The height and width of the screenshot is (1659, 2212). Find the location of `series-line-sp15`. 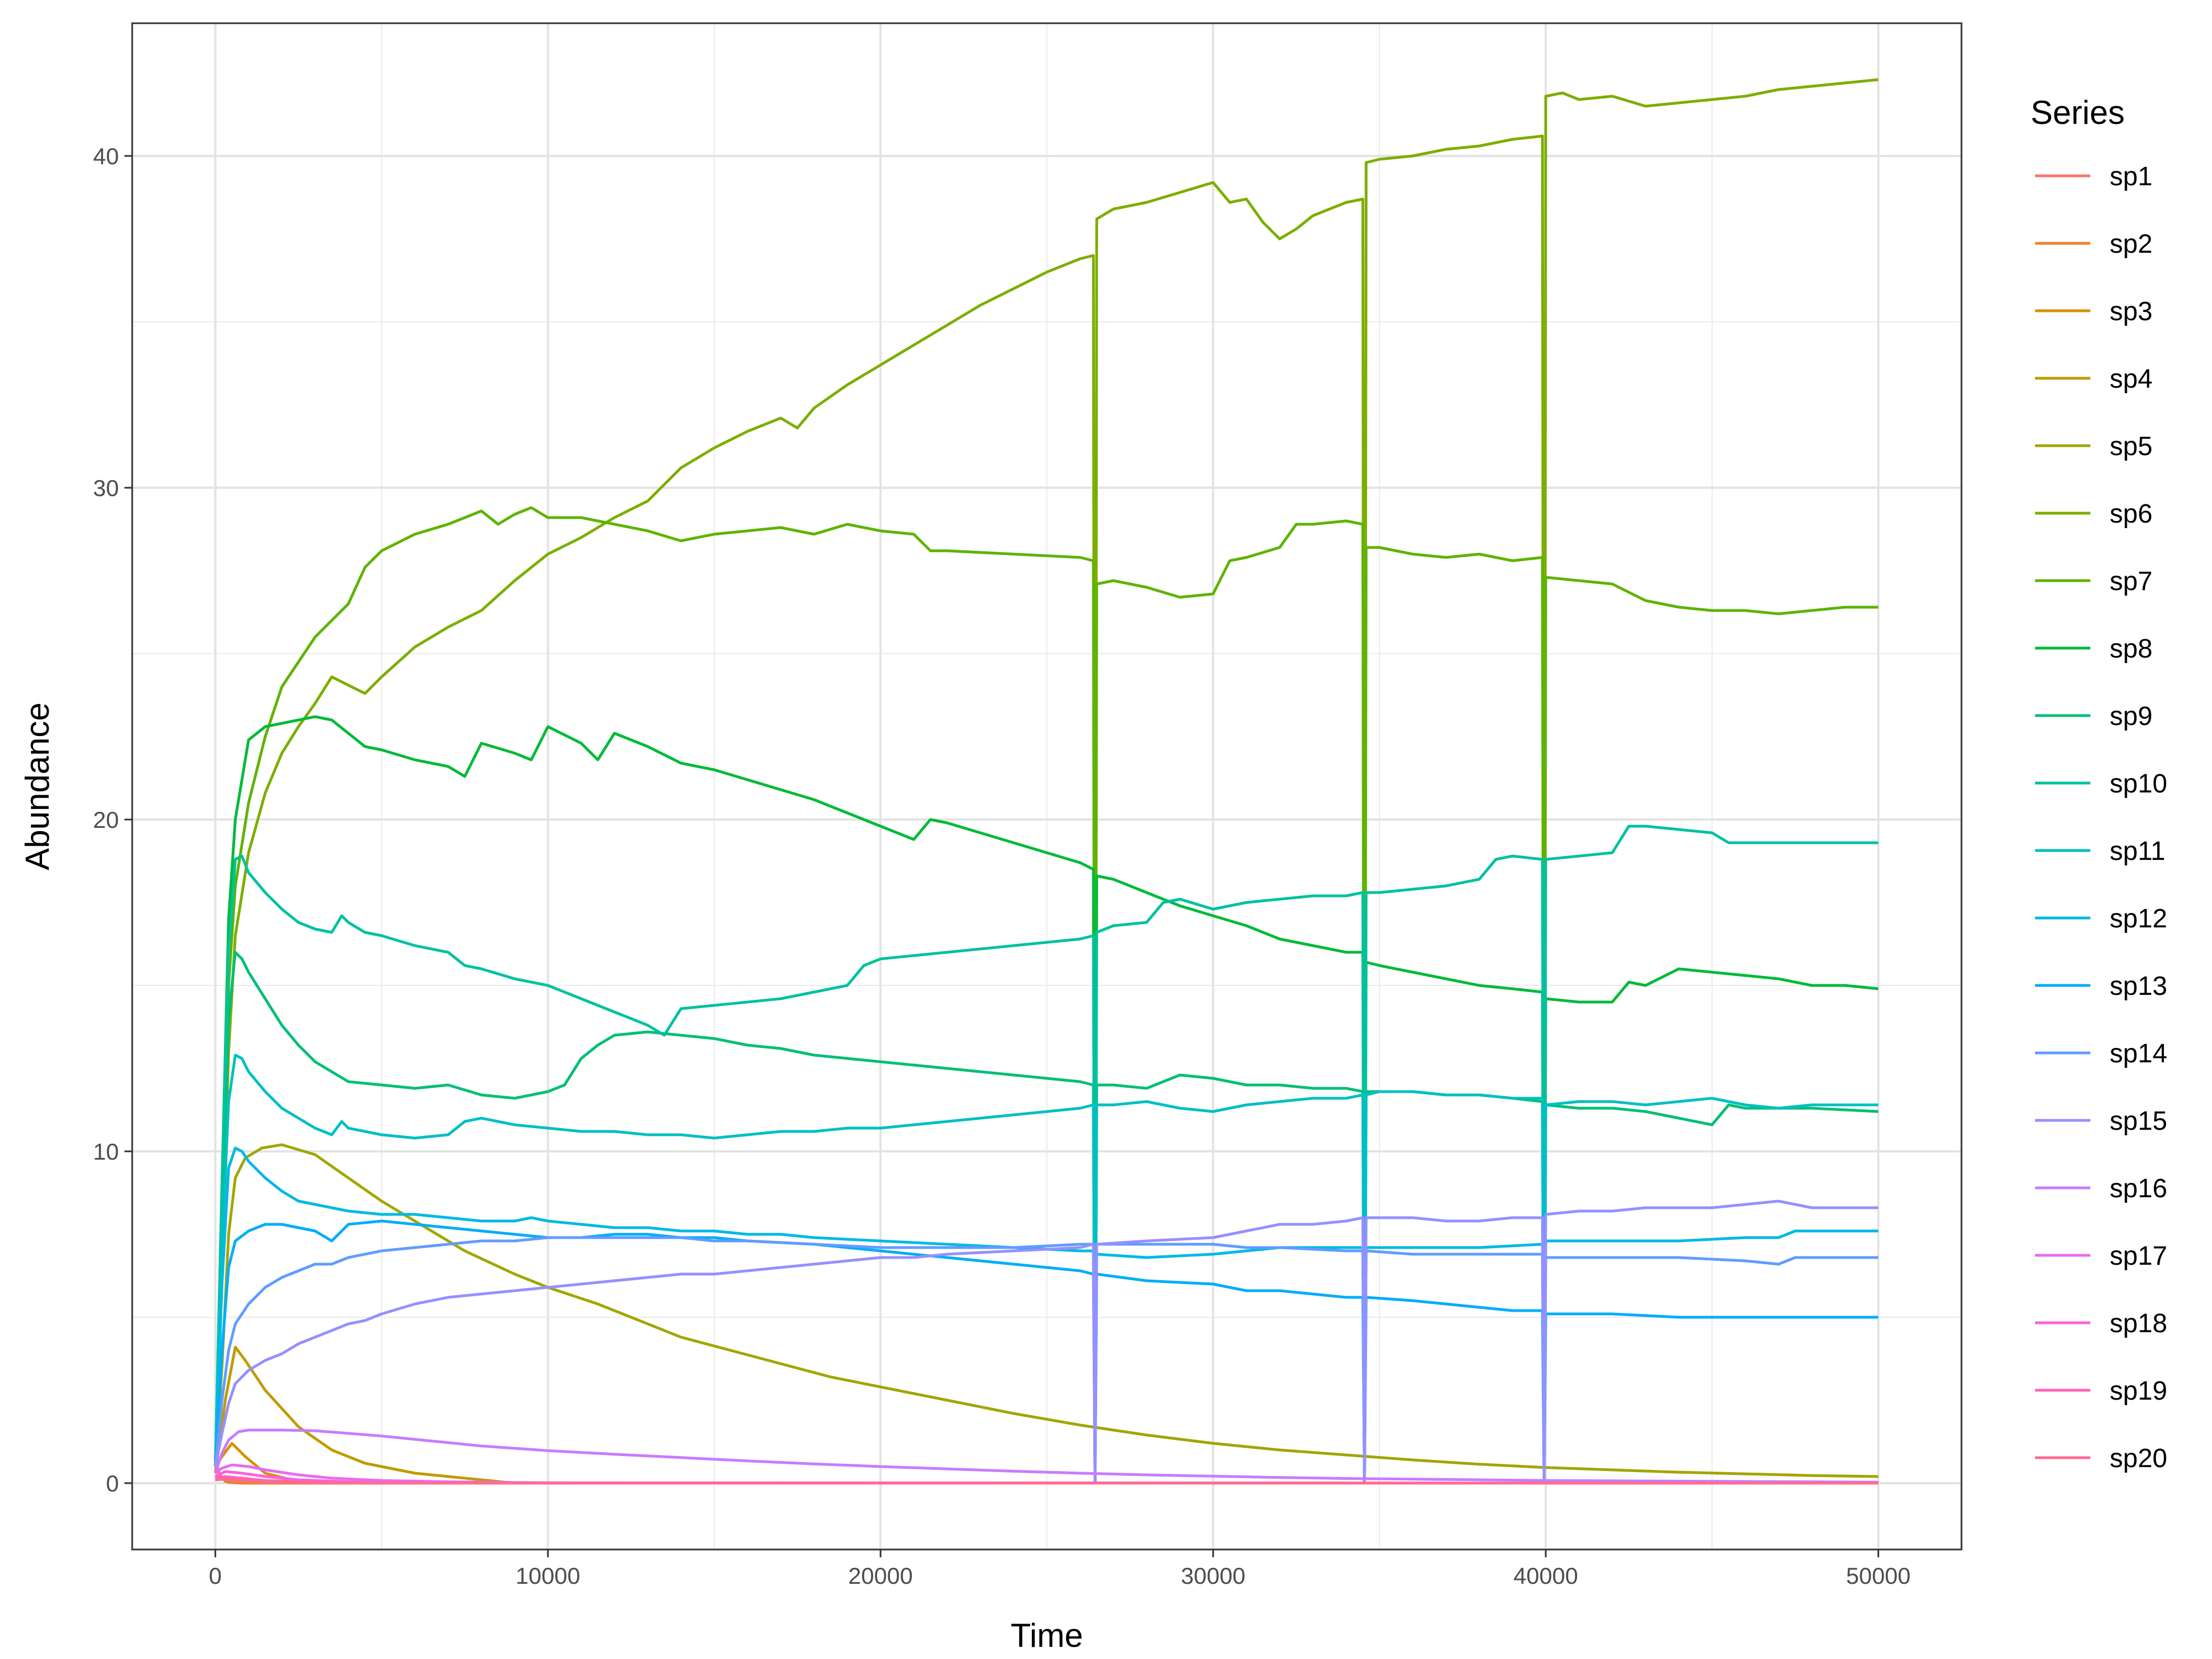

series-line-sp15 is located at coordinates (1046, 1342).